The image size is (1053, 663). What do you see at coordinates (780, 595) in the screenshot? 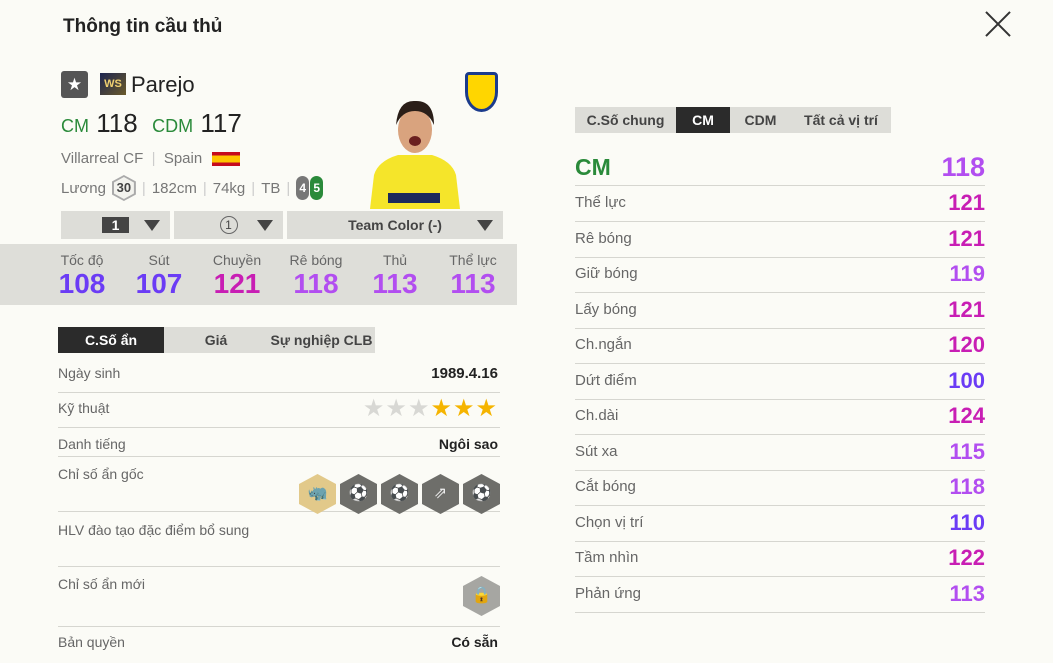
I see `attribute-row: Phản ứng 113` at bounding box center [780, 595].